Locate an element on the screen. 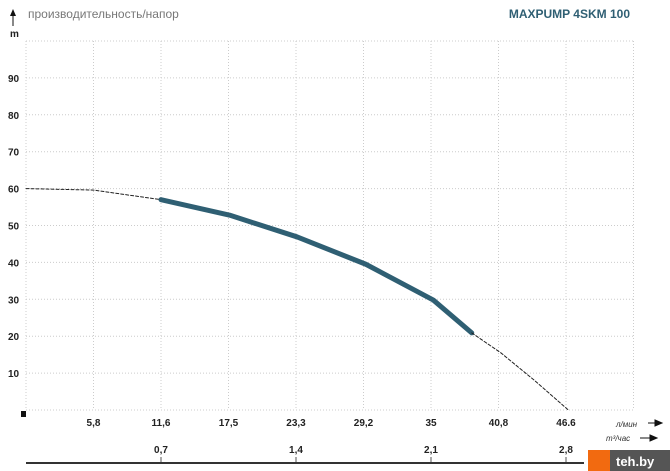 The height and width of the screenshot is (471, 670). y-axis-label: m is located at coordinates (14, 34).